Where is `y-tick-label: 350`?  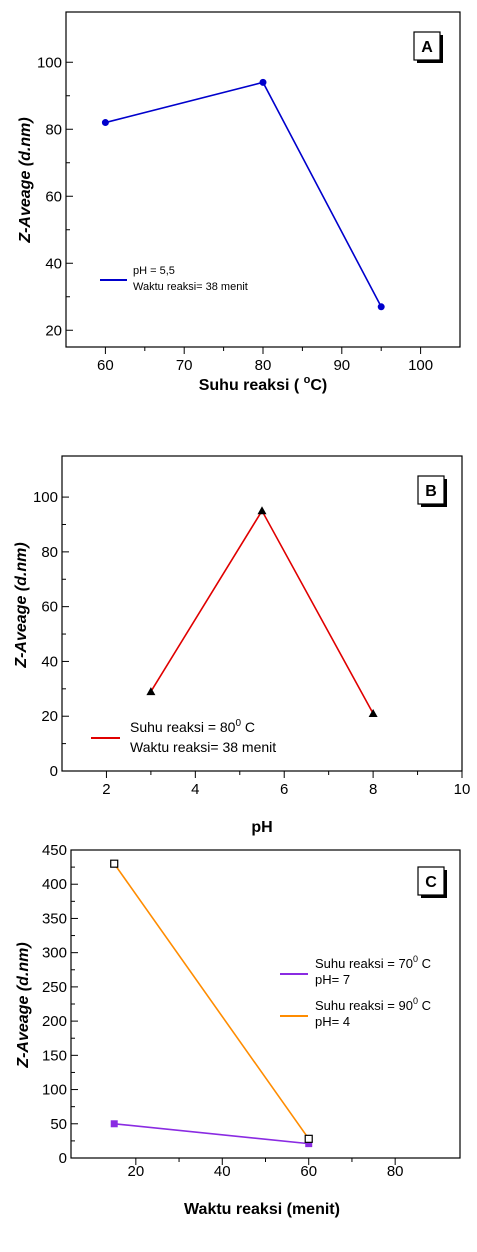
y-tick-label: 350 is located at coordinates (54, 918).